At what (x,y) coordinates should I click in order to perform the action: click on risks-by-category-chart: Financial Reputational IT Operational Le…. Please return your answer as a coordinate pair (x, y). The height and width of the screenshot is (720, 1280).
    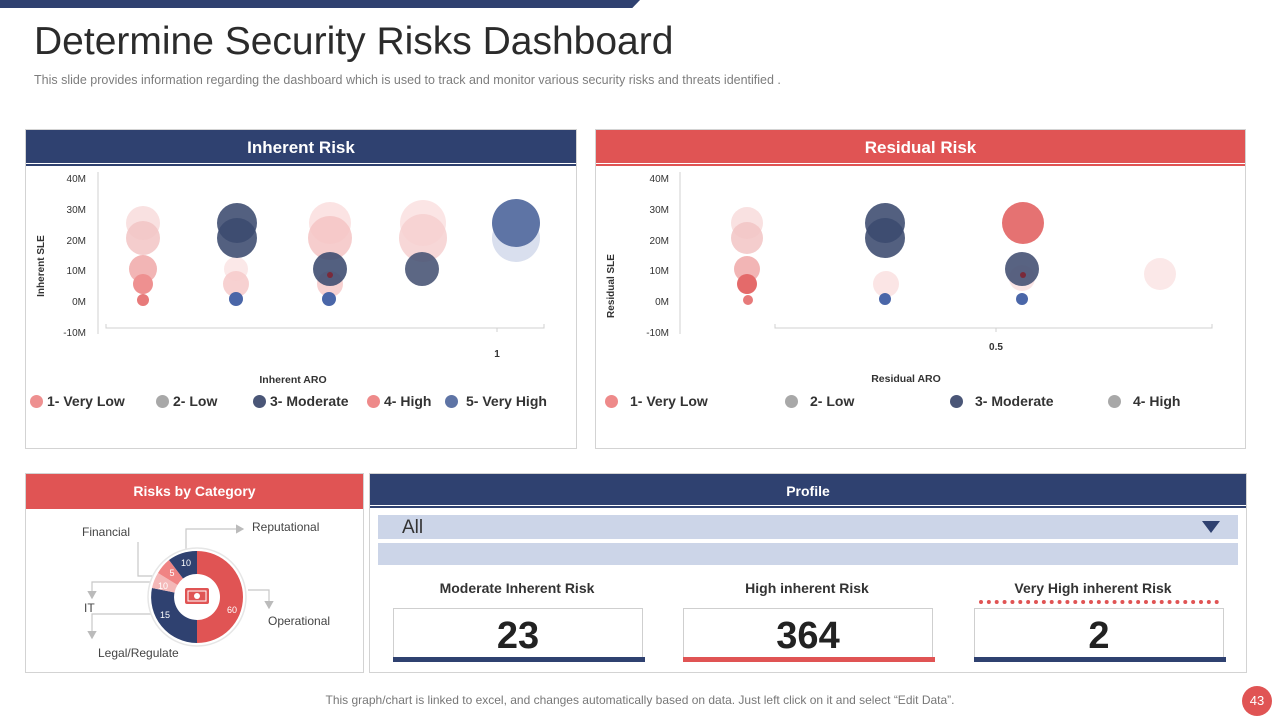
    Looking at the image, I should click on (194, 590).